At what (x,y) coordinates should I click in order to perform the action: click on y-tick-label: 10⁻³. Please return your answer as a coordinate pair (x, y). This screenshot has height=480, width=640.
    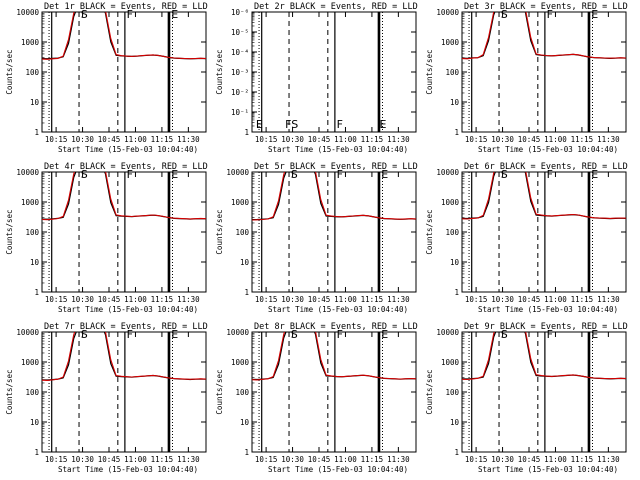
    Looking at the image, I should click on (240, 72).